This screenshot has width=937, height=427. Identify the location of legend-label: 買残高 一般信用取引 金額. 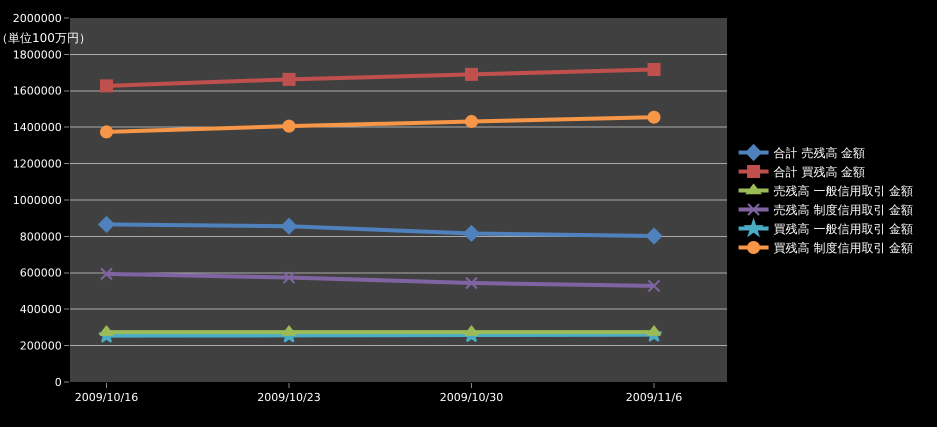
(844, 229).